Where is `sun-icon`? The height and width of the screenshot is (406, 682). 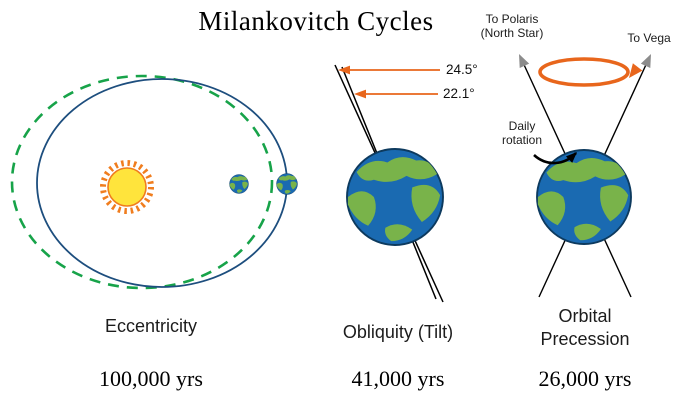
sun-icon is located at coordinates (127, 187).